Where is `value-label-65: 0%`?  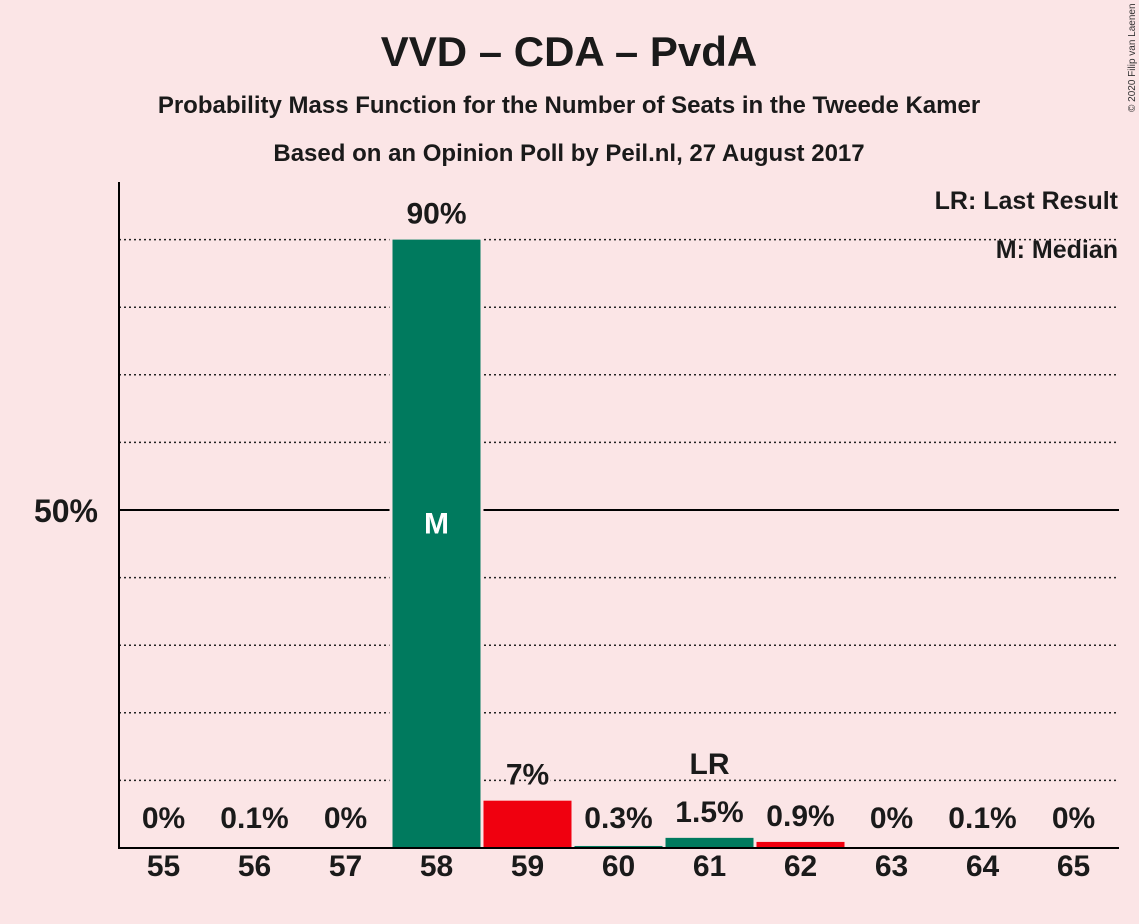 value-label-65: 0% is located at coordinates (1073, 818).